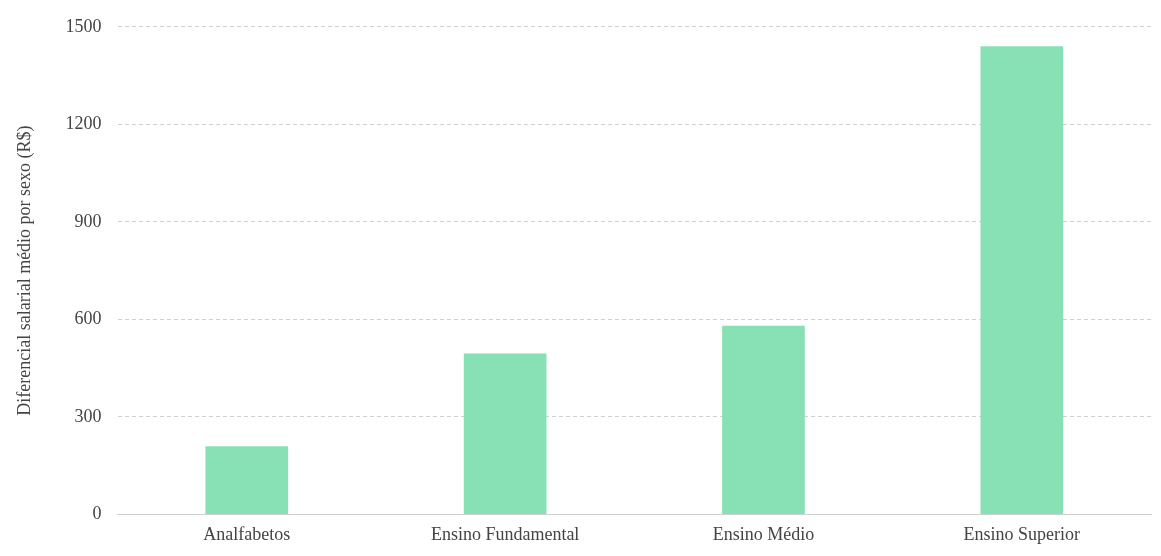  What do you see at coordinates (505, 533) in the screenshot?
I see `x-tick-label: Ensino Fundamental` at bounding box center [505, 533].